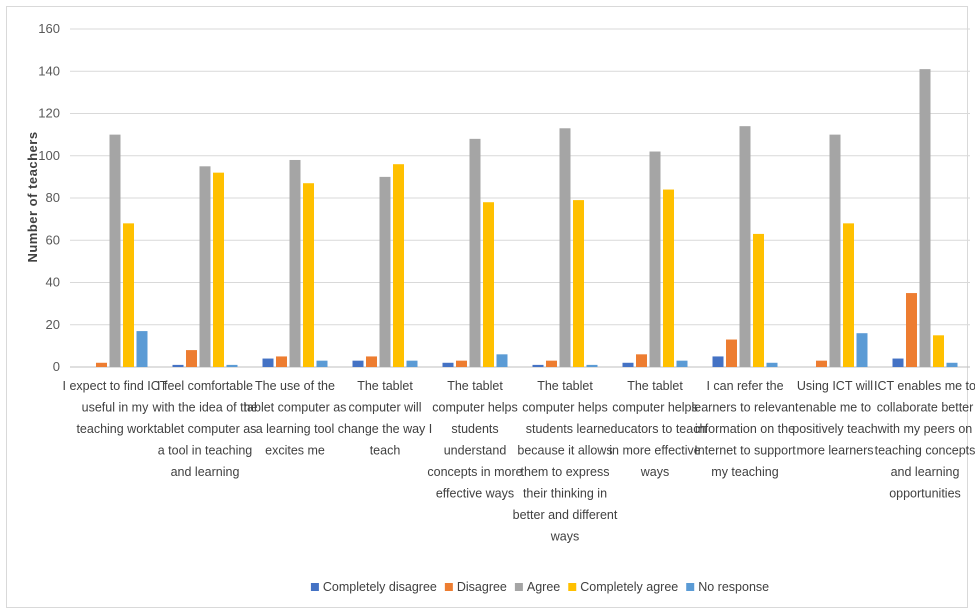 This screenshot has height=615, width=975. What do you see at coordinates (32, 196) in the screenshot?
I see `y-axis-label: Number of teachers` at bounding box center [32, 196].